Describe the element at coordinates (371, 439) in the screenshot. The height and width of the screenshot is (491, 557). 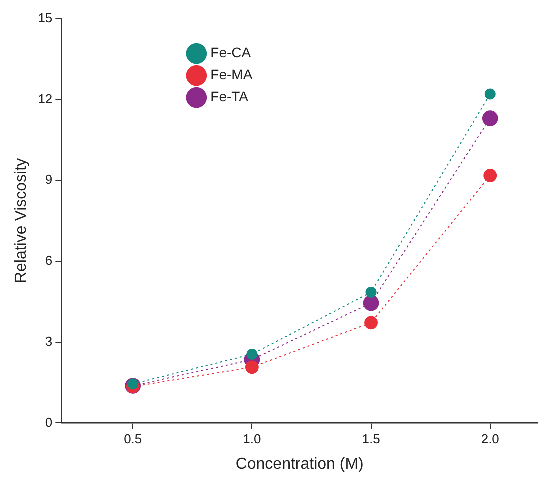
I see `x-tick-label: 1.5` at that location.